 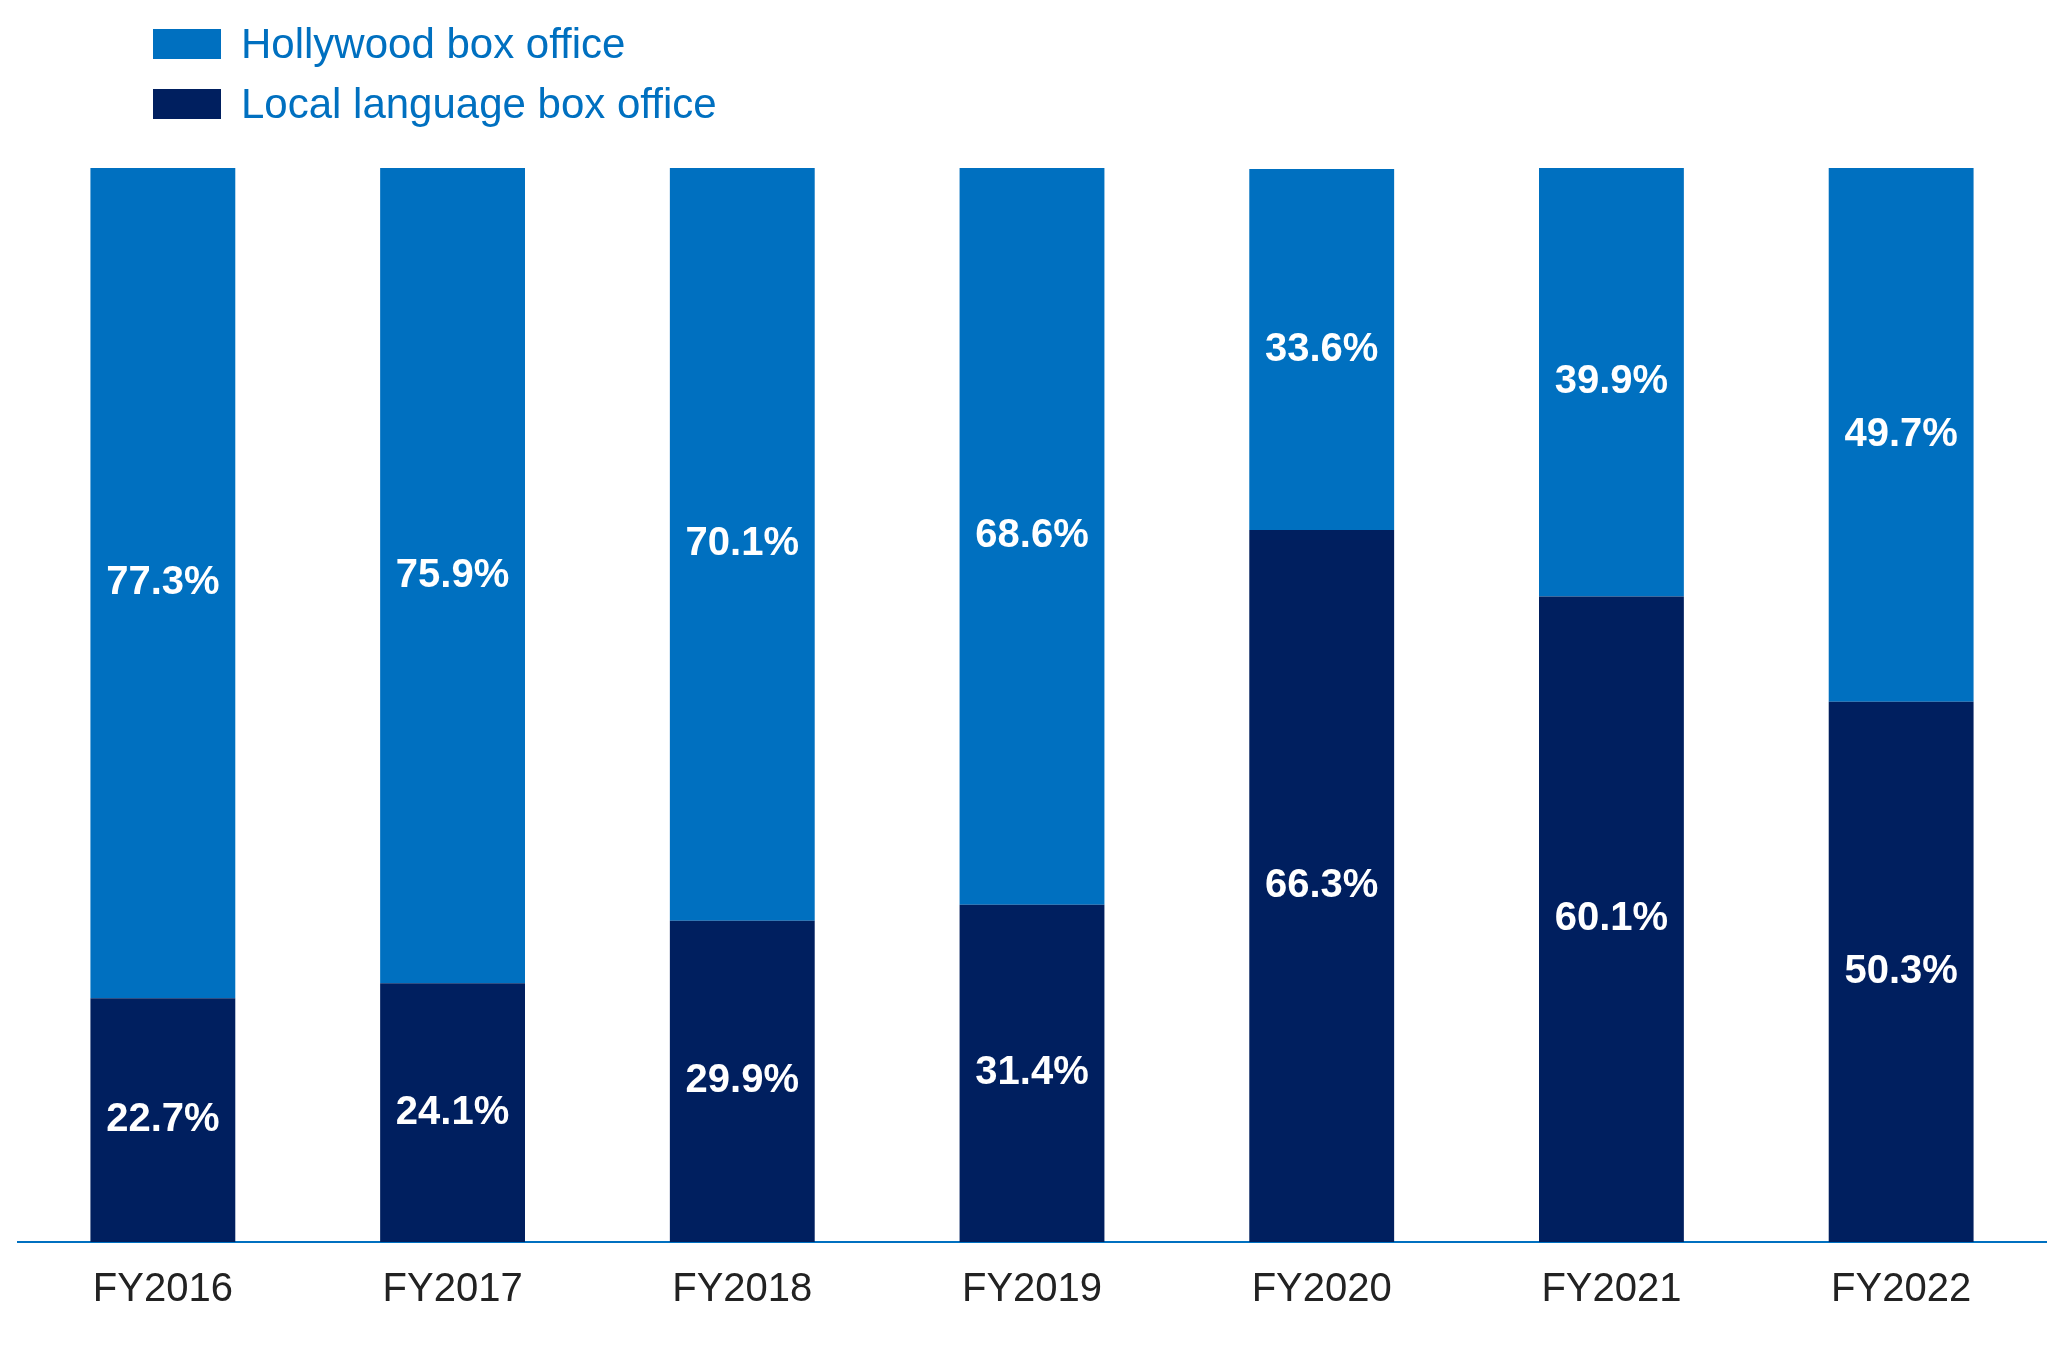 I want to click on x-tick-label: FY2018, so click(x=742, y=1287).